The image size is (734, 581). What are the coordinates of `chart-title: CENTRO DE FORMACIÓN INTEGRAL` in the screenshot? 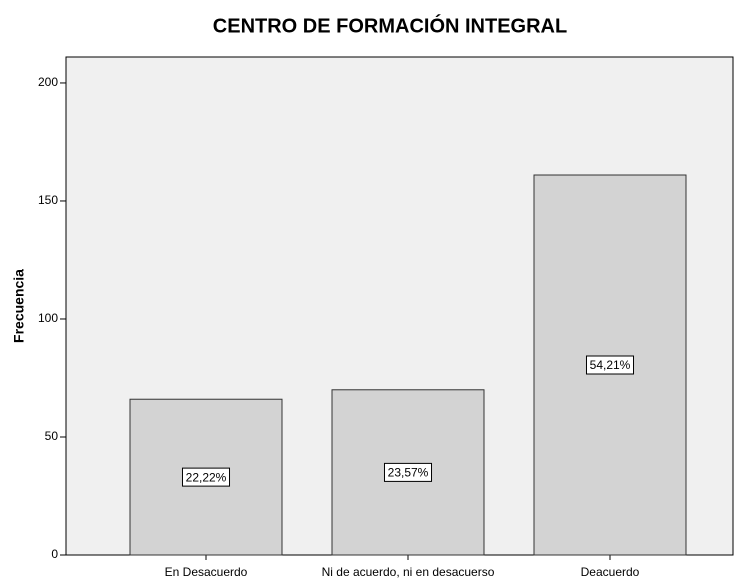 It's located at (390, 25).